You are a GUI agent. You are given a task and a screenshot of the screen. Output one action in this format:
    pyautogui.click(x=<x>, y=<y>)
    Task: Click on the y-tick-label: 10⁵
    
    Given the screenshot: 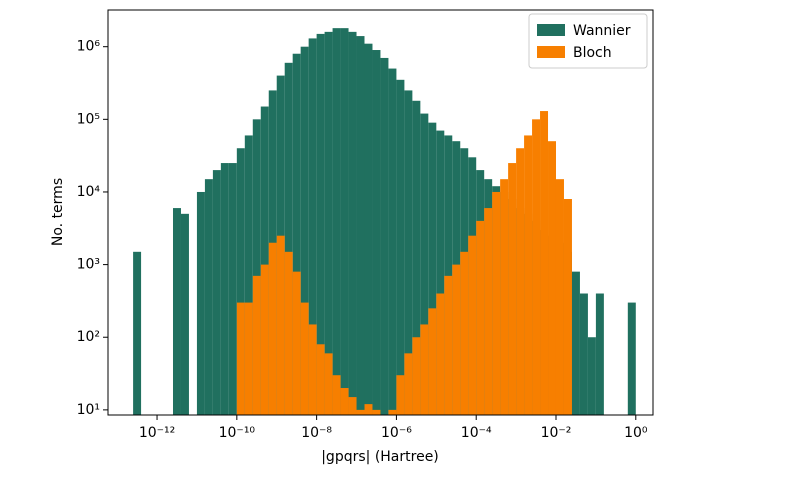 What is the action you would take?
    pyautogui.click(x=88, y=119)
    